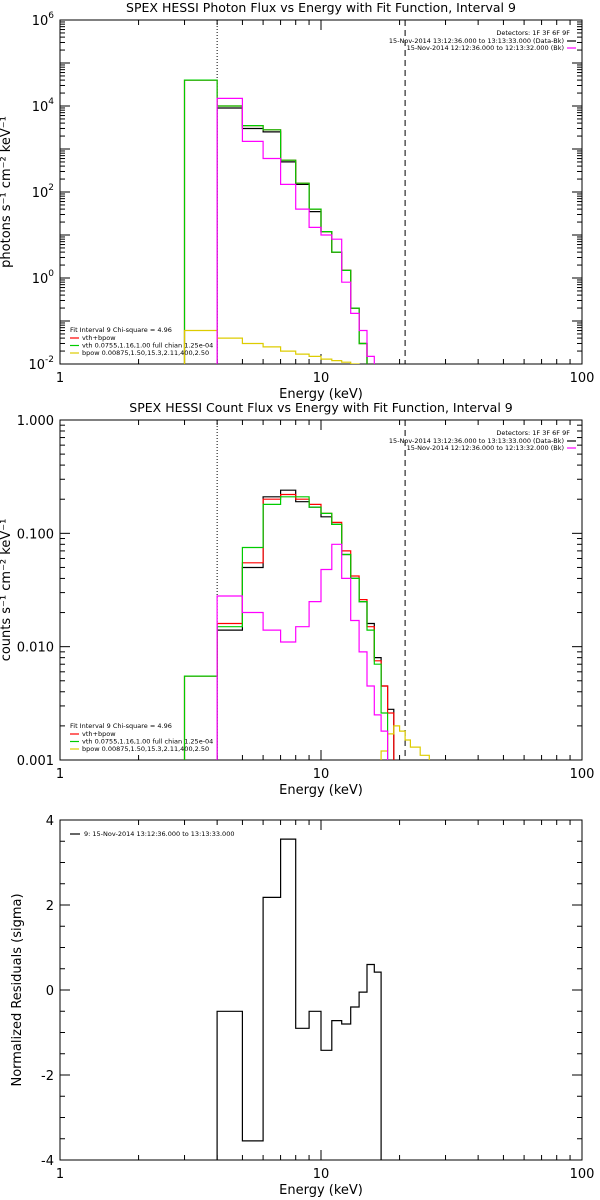  What do you see at coordinates (47, 1161) in the screenshot?
I see `y-tick-label: -4` at bounding box center [47, 1161].